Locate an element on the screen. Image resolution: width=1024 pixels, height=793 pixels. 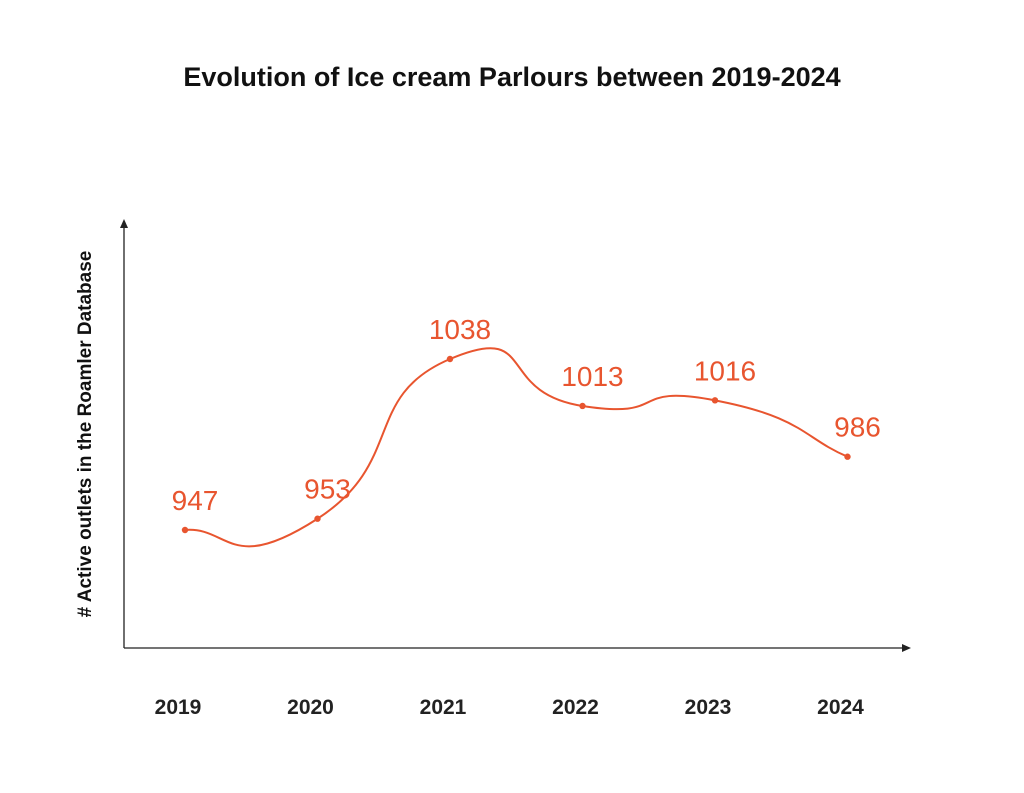
data-point-2022 is located at coordinates (582, 406).